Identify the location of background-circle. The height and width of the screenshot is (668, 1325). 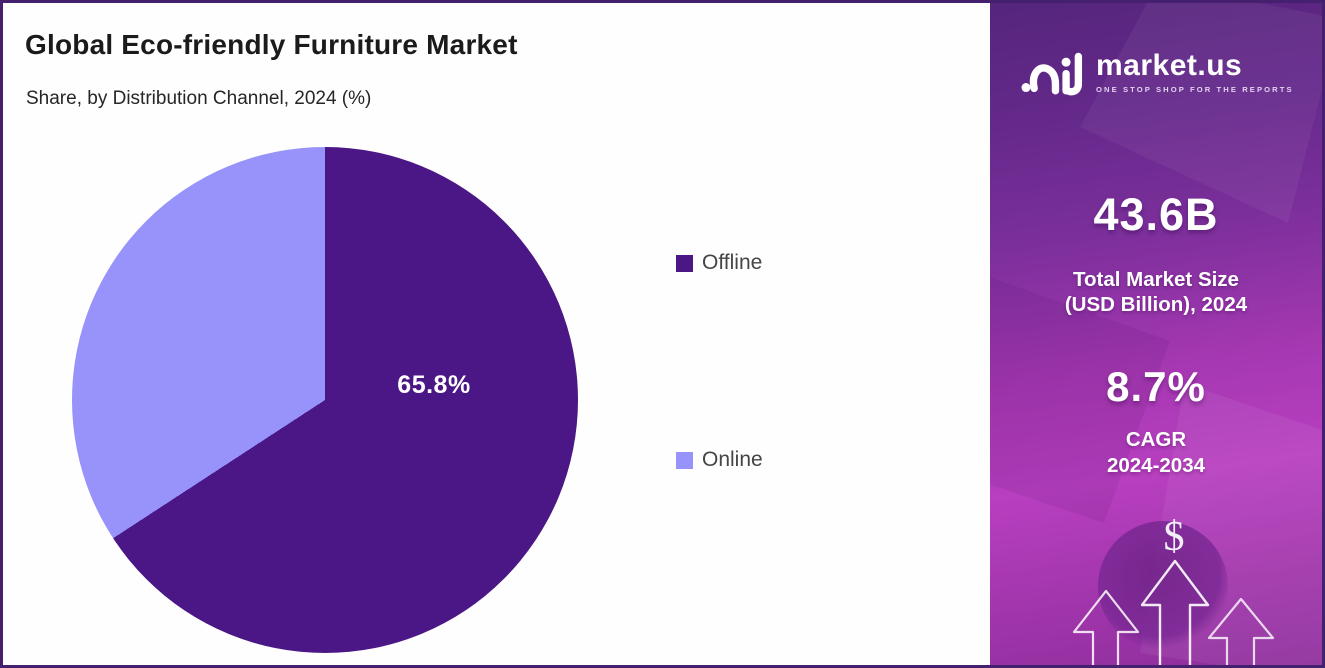
(1163, 586).